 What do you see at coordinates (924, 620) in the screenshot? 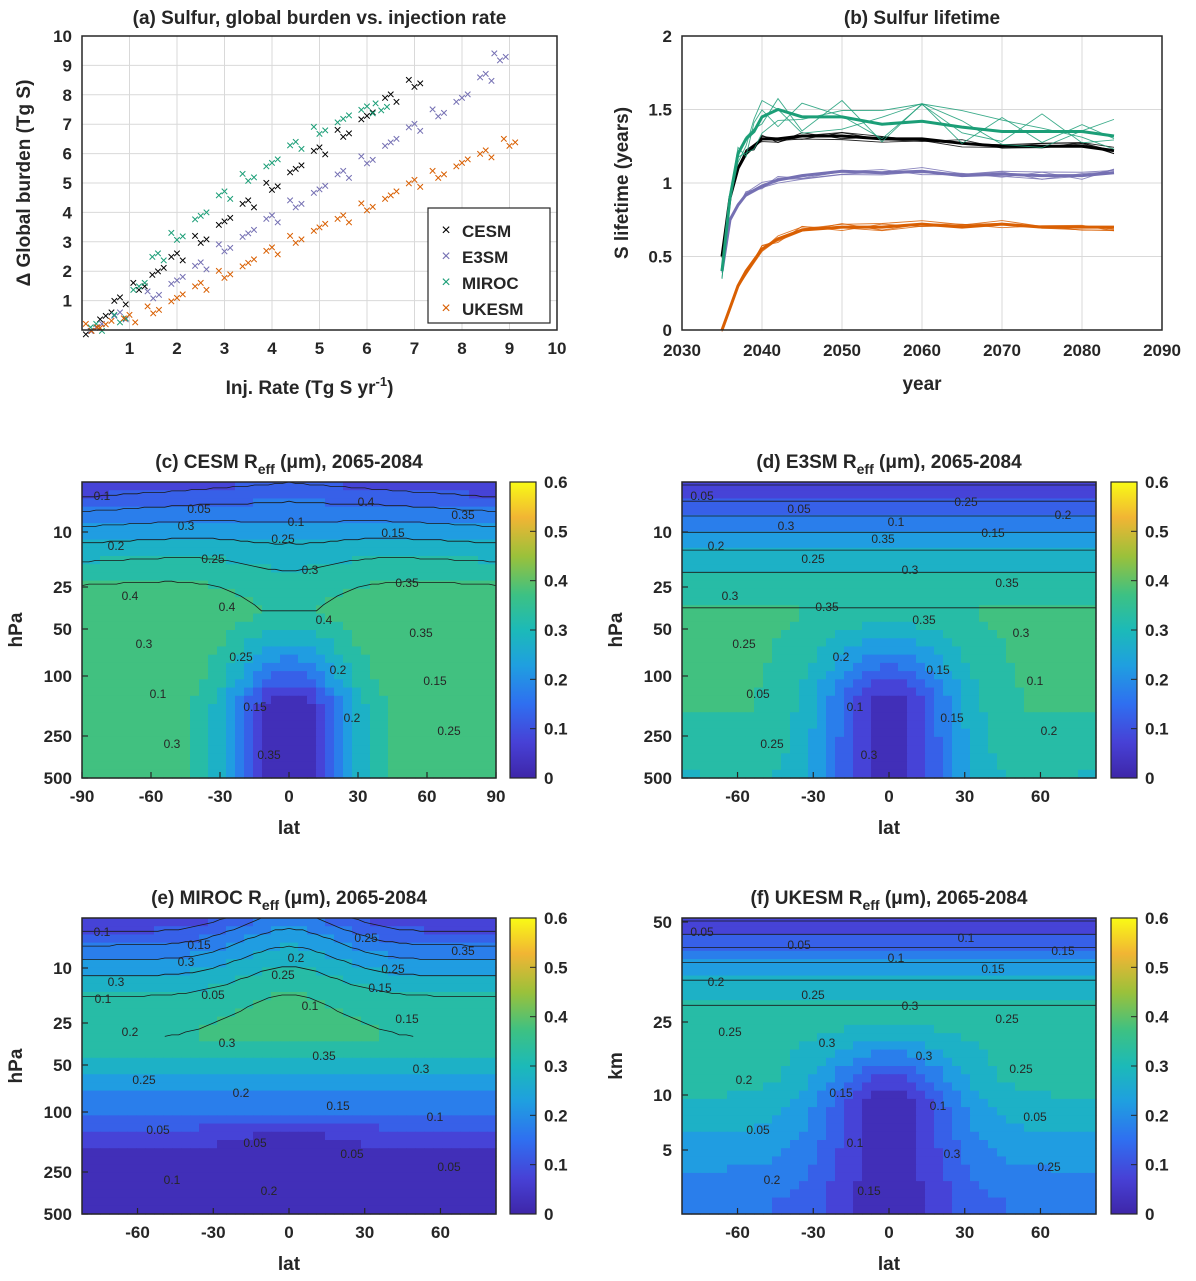
I see `panel-d-contour-label: 0.35` at bounding box center [924, 620].